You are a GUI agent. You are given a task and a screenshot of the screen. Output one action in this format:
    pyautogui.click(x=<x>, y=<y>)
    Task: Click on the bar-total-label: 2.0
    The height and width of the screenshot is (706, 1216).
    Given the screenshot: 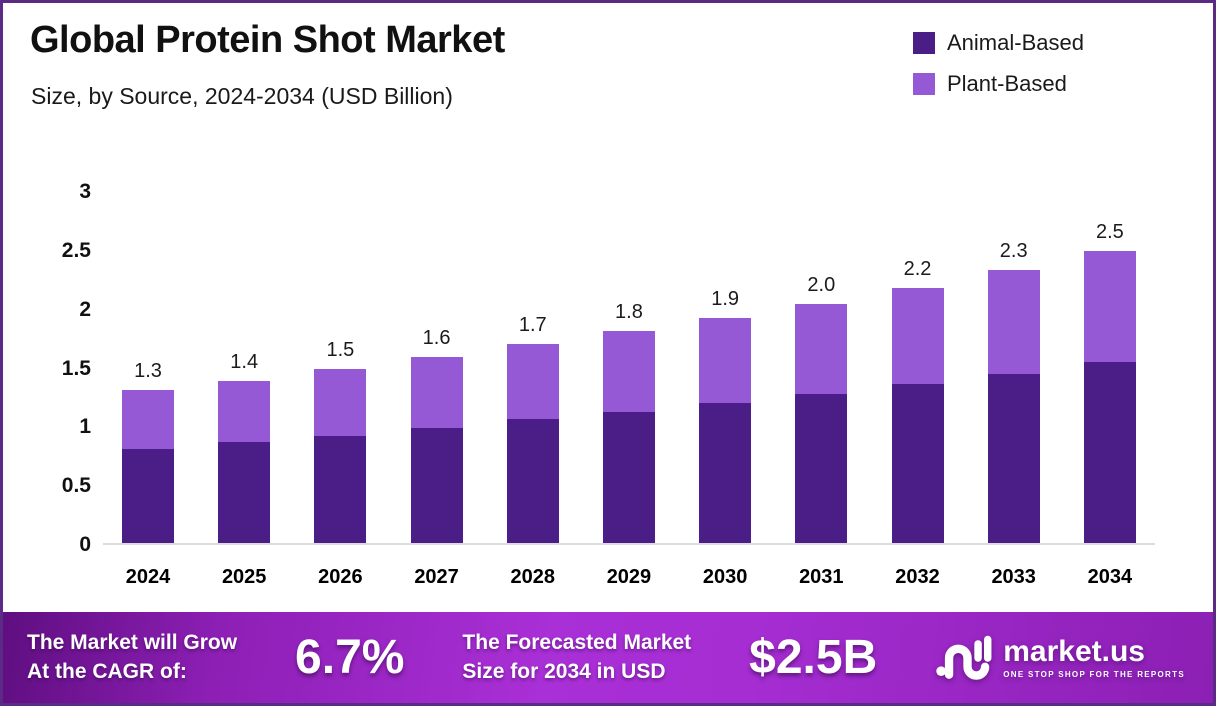 What is the action you would take?
    pyautogui.click(x=821, y=285)
    